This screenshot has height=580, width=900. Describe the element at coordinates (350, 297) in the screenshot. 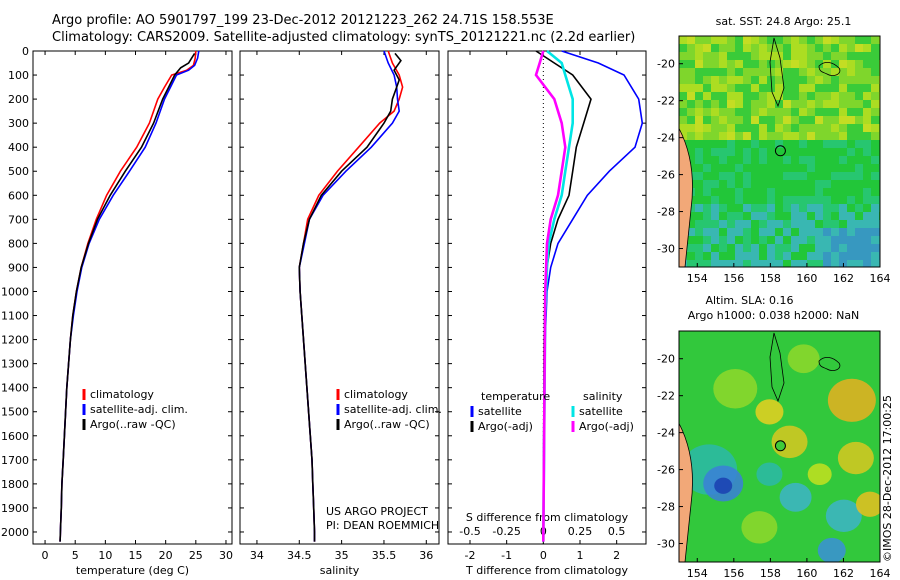

I see `sal-series-line` at that location.